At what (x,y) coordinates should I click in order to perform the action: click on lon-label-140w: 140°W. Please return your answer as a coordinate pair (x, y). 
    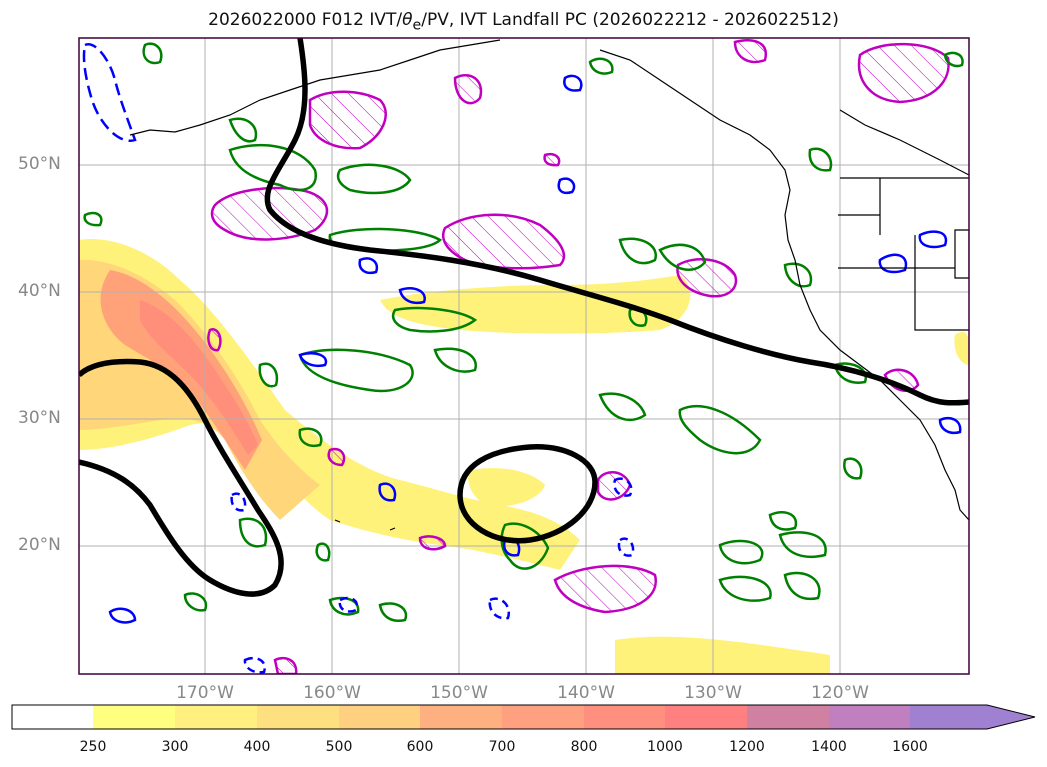
    Looking at the image, I should click on (586, 693).